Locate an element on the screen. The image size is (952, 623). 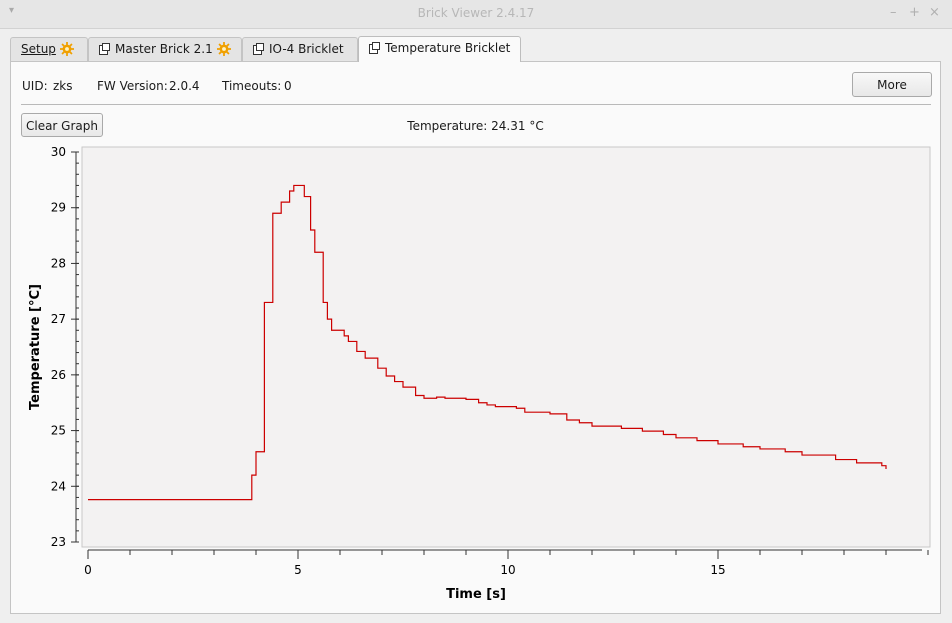
tab-label: Temperature Bricklet is located at coordinates (448, 48).